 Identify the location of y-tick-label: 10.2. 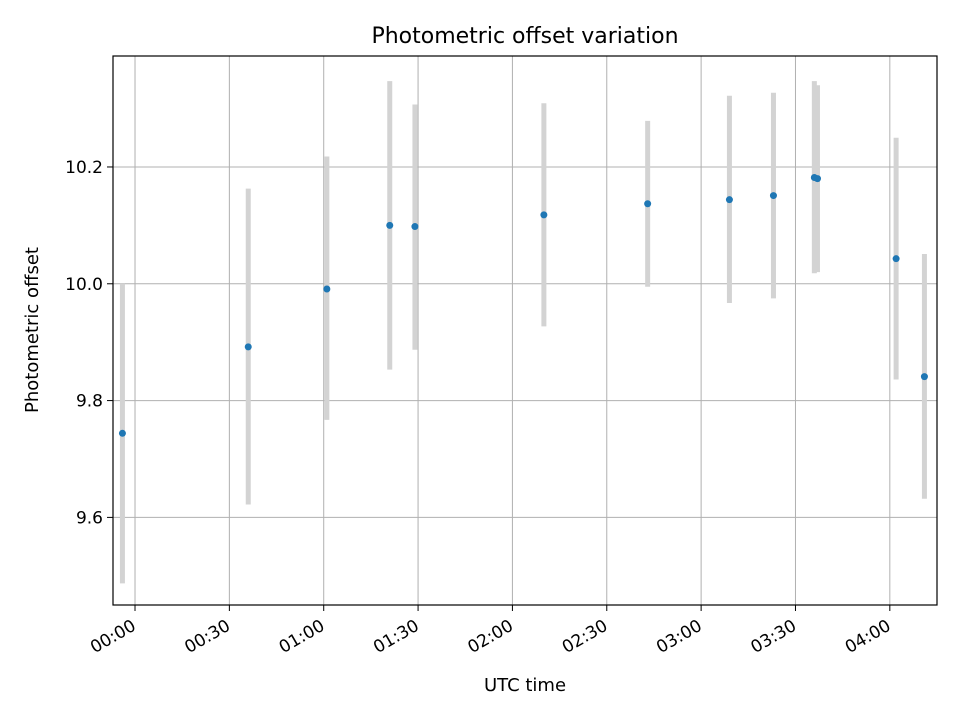
(84, 168).